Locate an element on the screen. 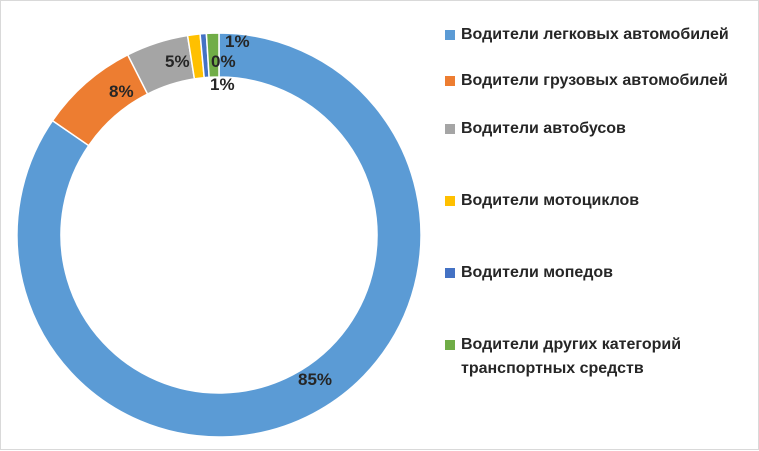 The width and height of the screenshot is (759, 451). data-label-2: 8% is located at coordinates (121, 91).